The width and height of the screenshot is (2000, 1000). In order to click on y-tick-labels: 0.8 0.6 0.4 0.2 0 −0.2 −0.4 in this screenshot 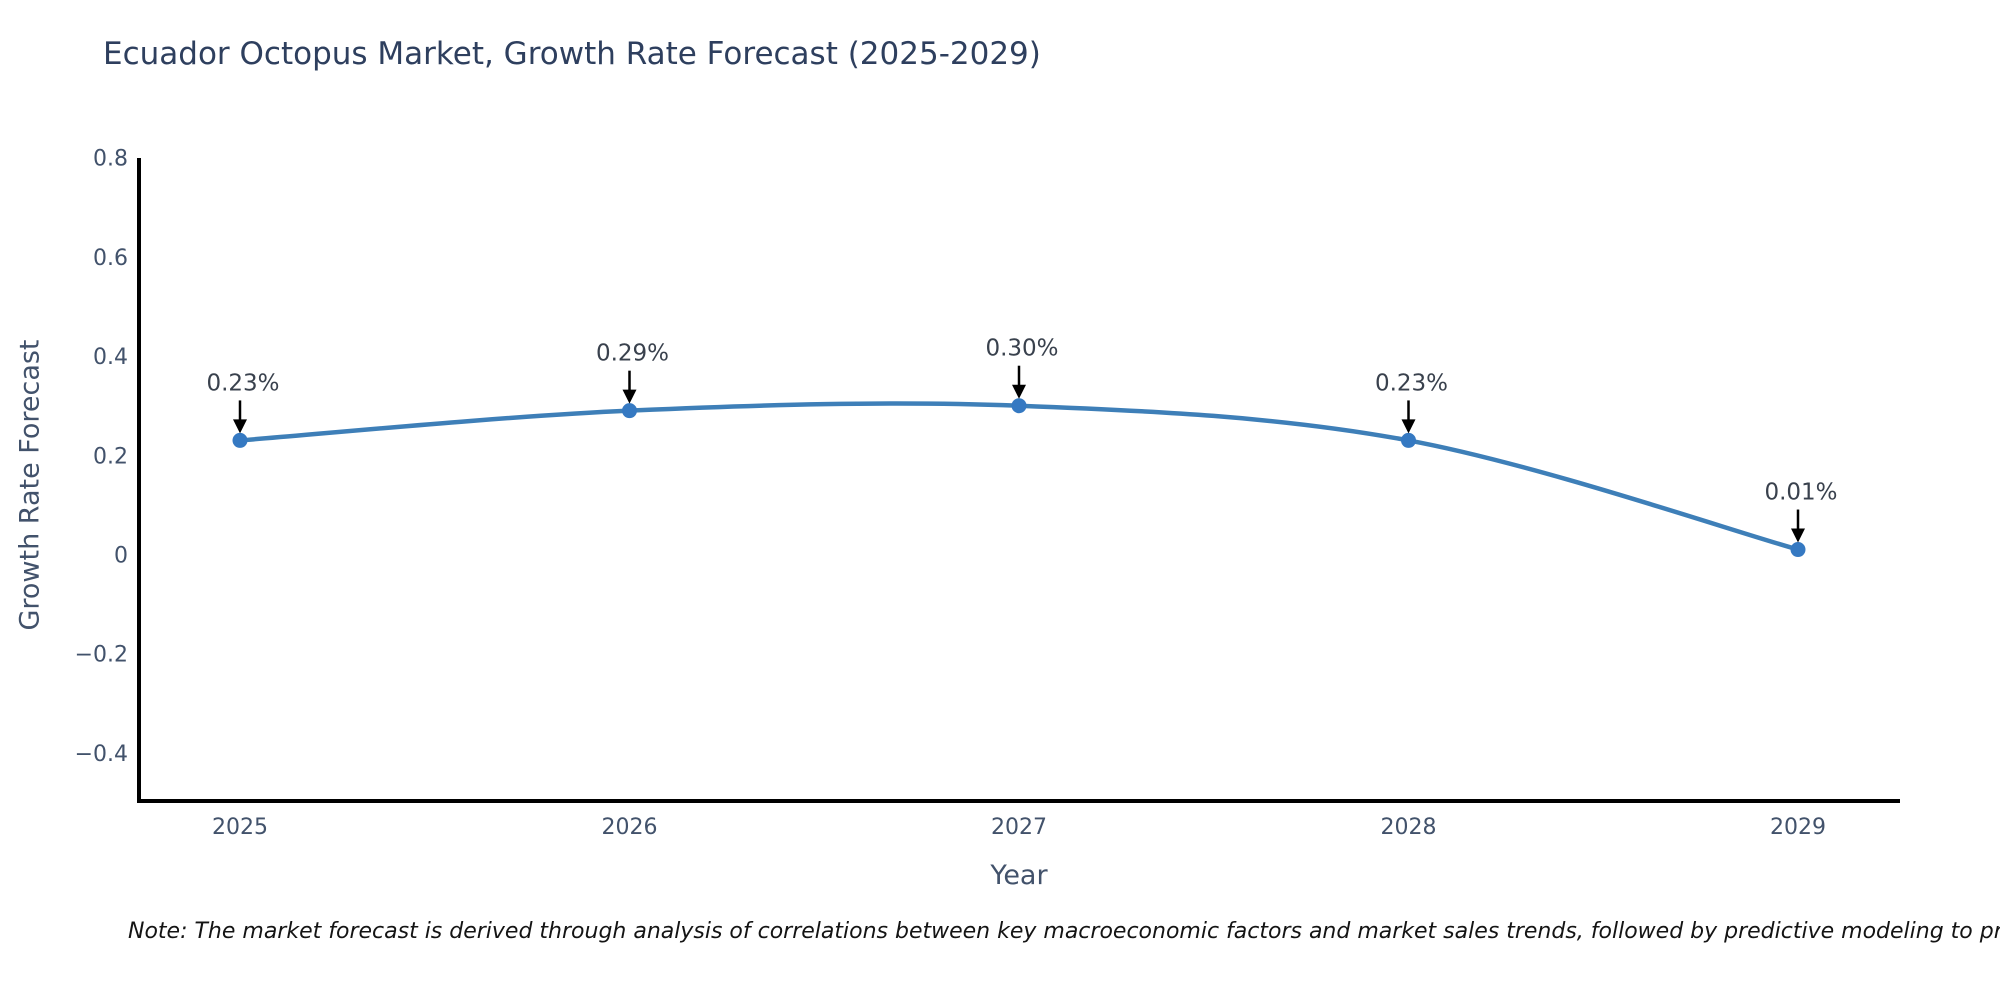, I will do `click(101, 457)`.